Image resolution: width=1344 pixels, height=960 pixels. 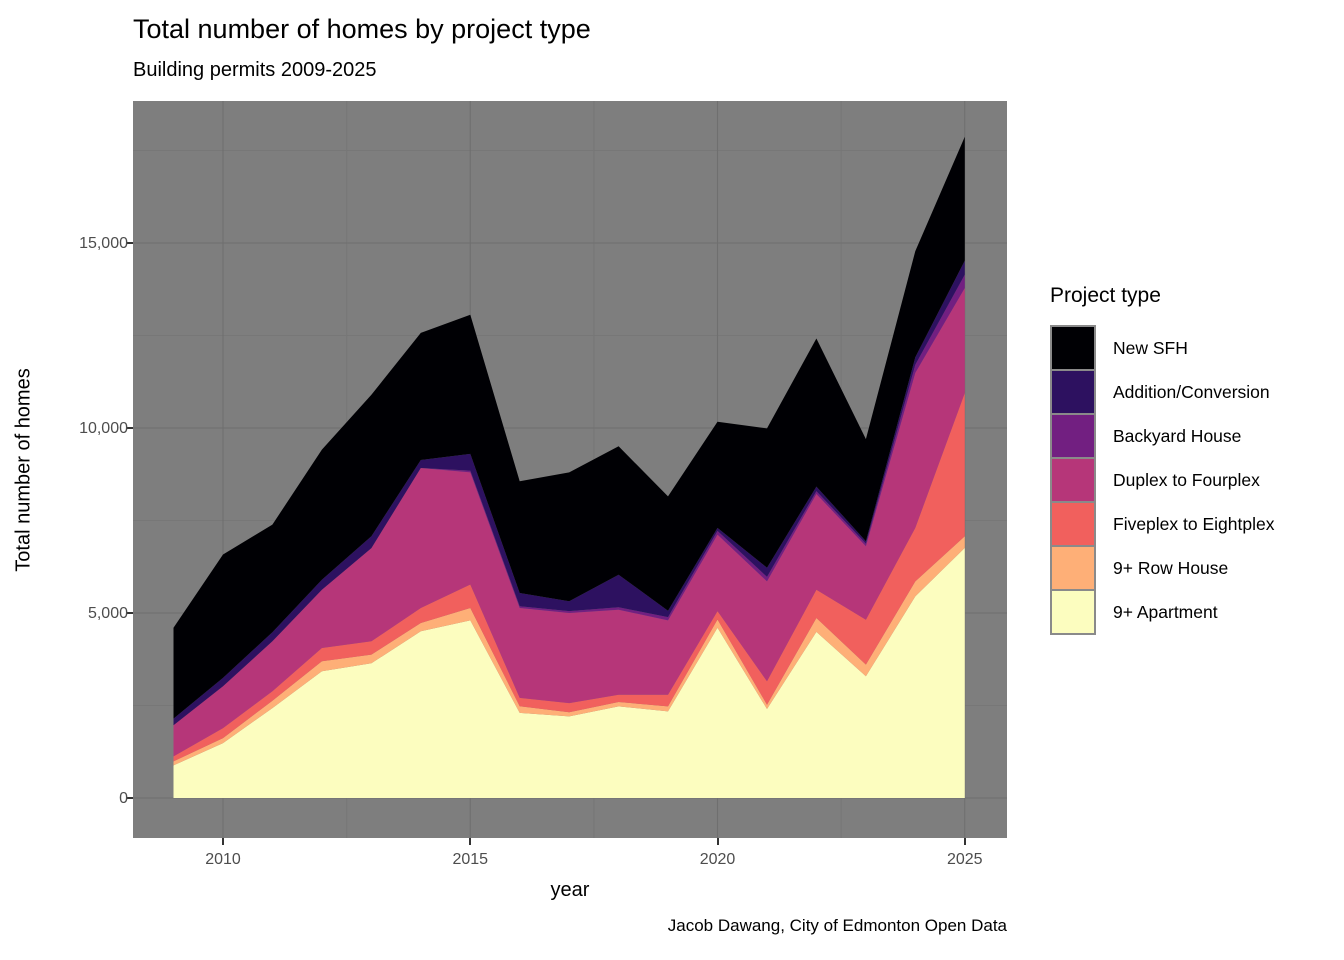 I want to click on legend-label: Addition/Conversion, so click(x=1191, y=391).